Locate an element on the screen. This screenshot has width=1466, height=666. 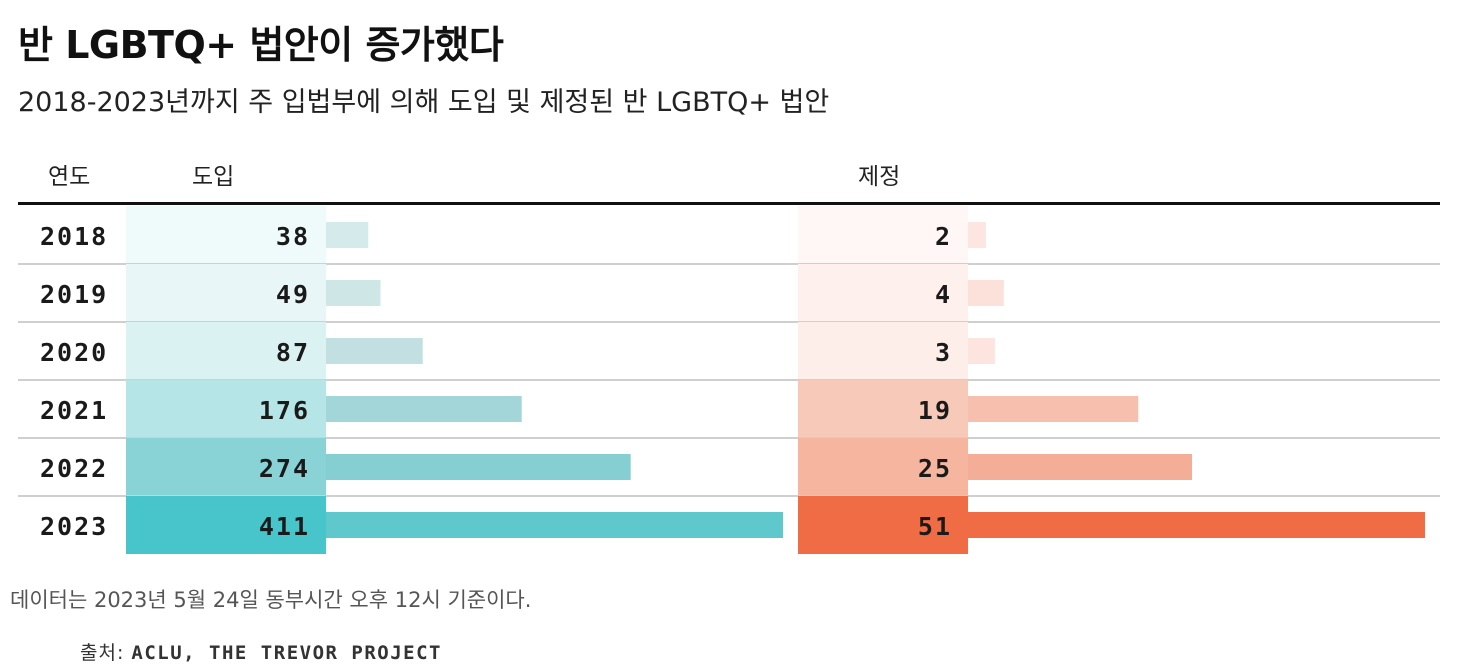
source-line: 출처: ACLU, THE TREVOR PROJECT is located at coordinates (261, 651).